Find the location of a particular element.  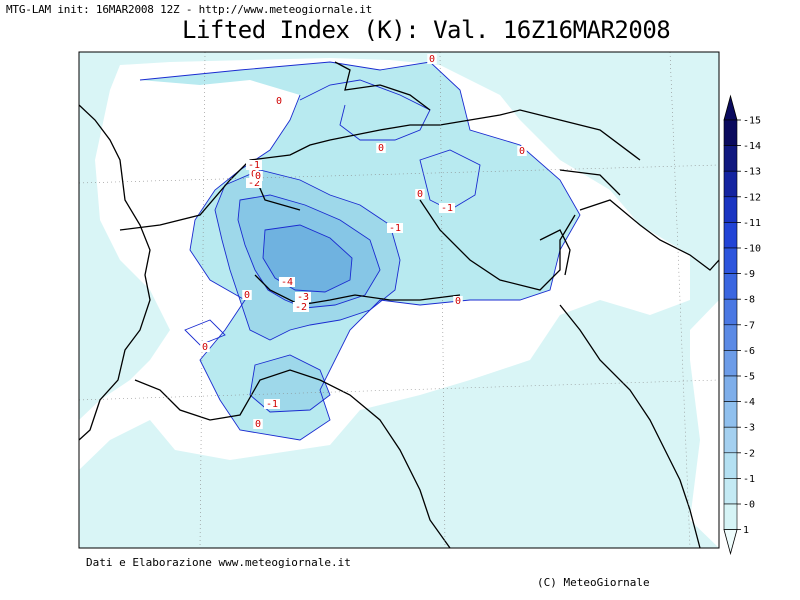

legend-tick-label: 1 is located at coordinates (746, 530).